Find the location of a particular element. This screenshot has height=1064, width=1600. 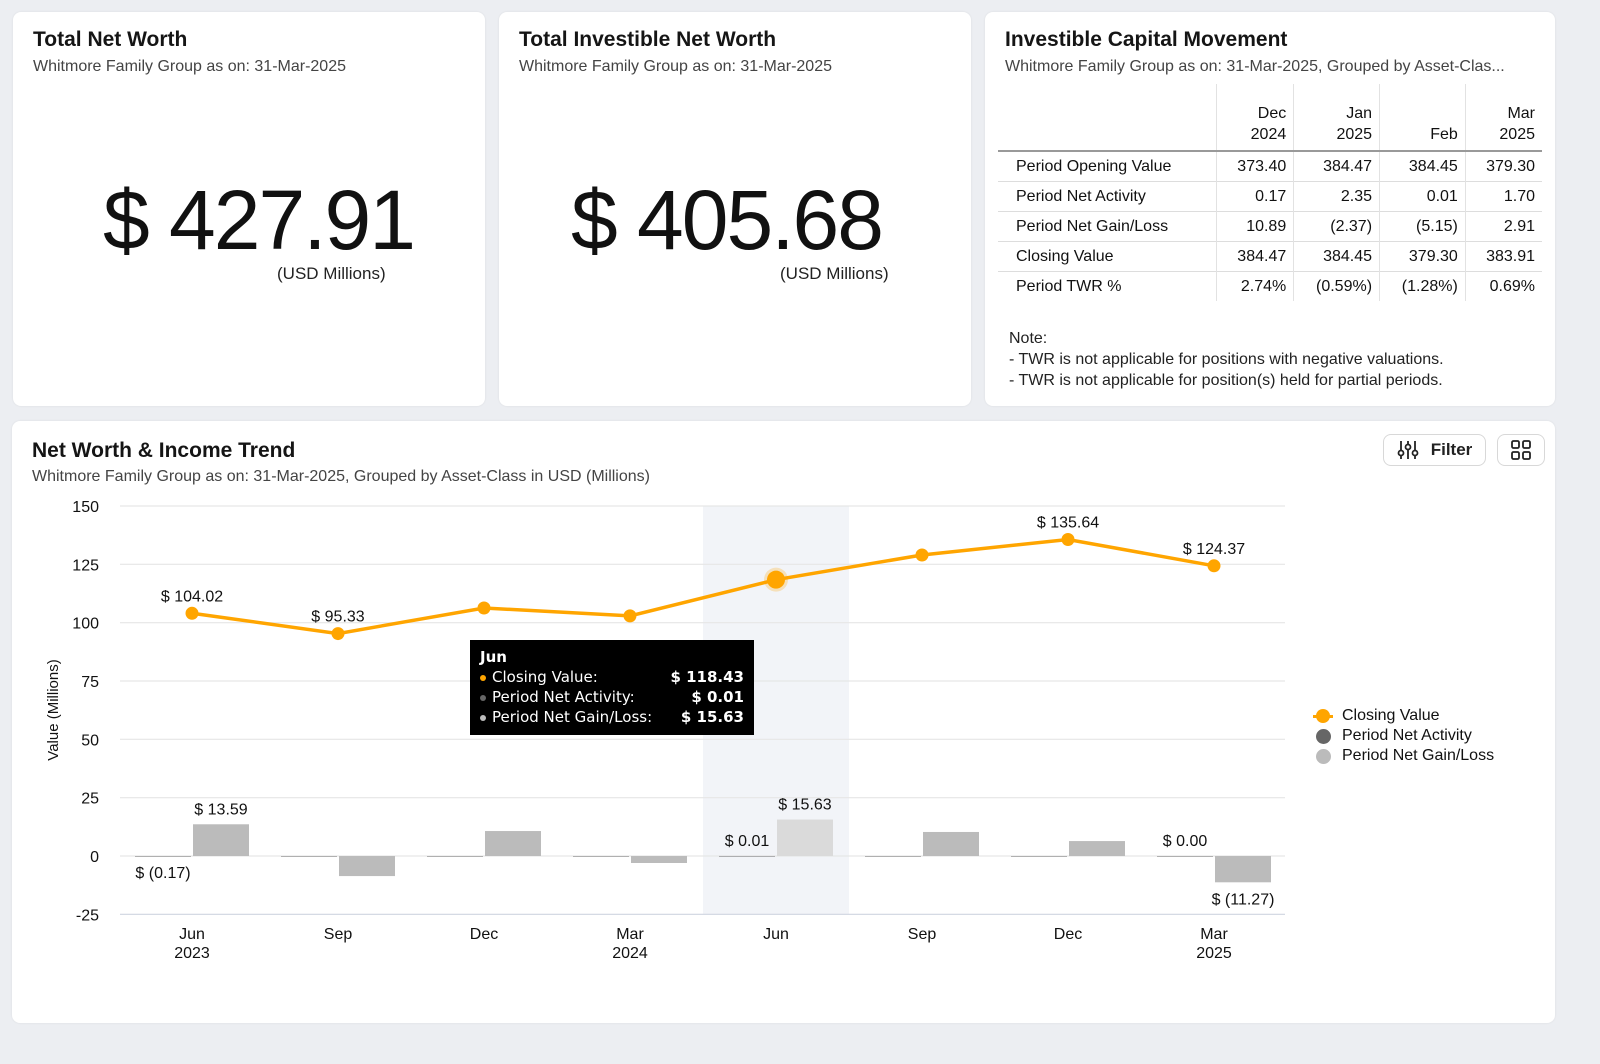

cell-value: 2.91 is located at coordinates (1503, 226).